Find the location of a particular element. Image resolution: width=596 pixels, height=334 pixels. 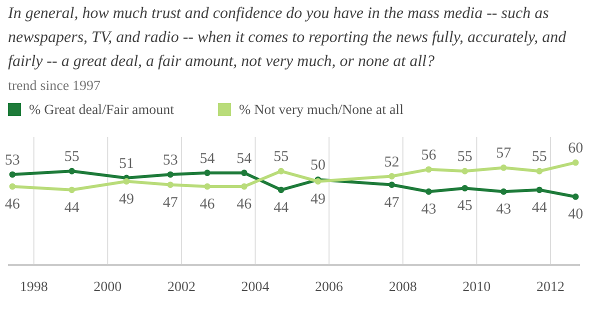

data-label: 45 is located at coordinates (464, 206).